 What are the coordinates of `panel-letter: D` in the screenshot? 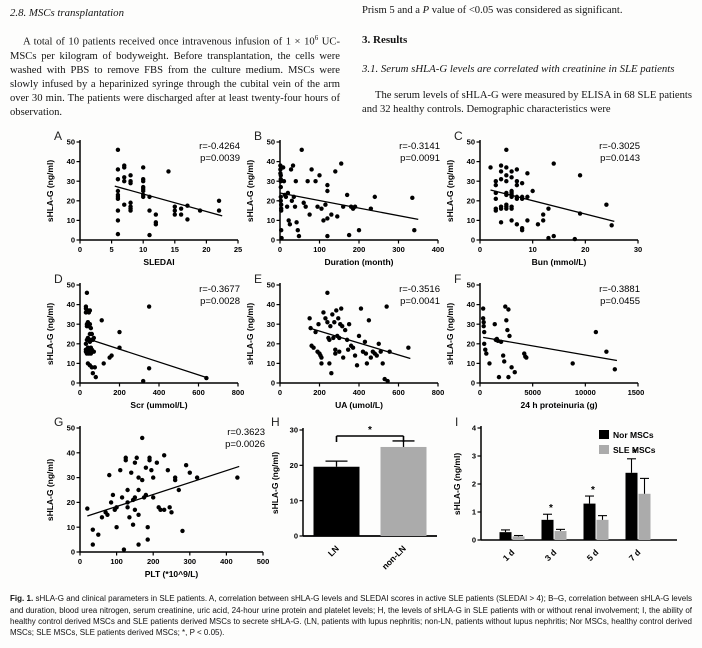 It's located at (58, 279).